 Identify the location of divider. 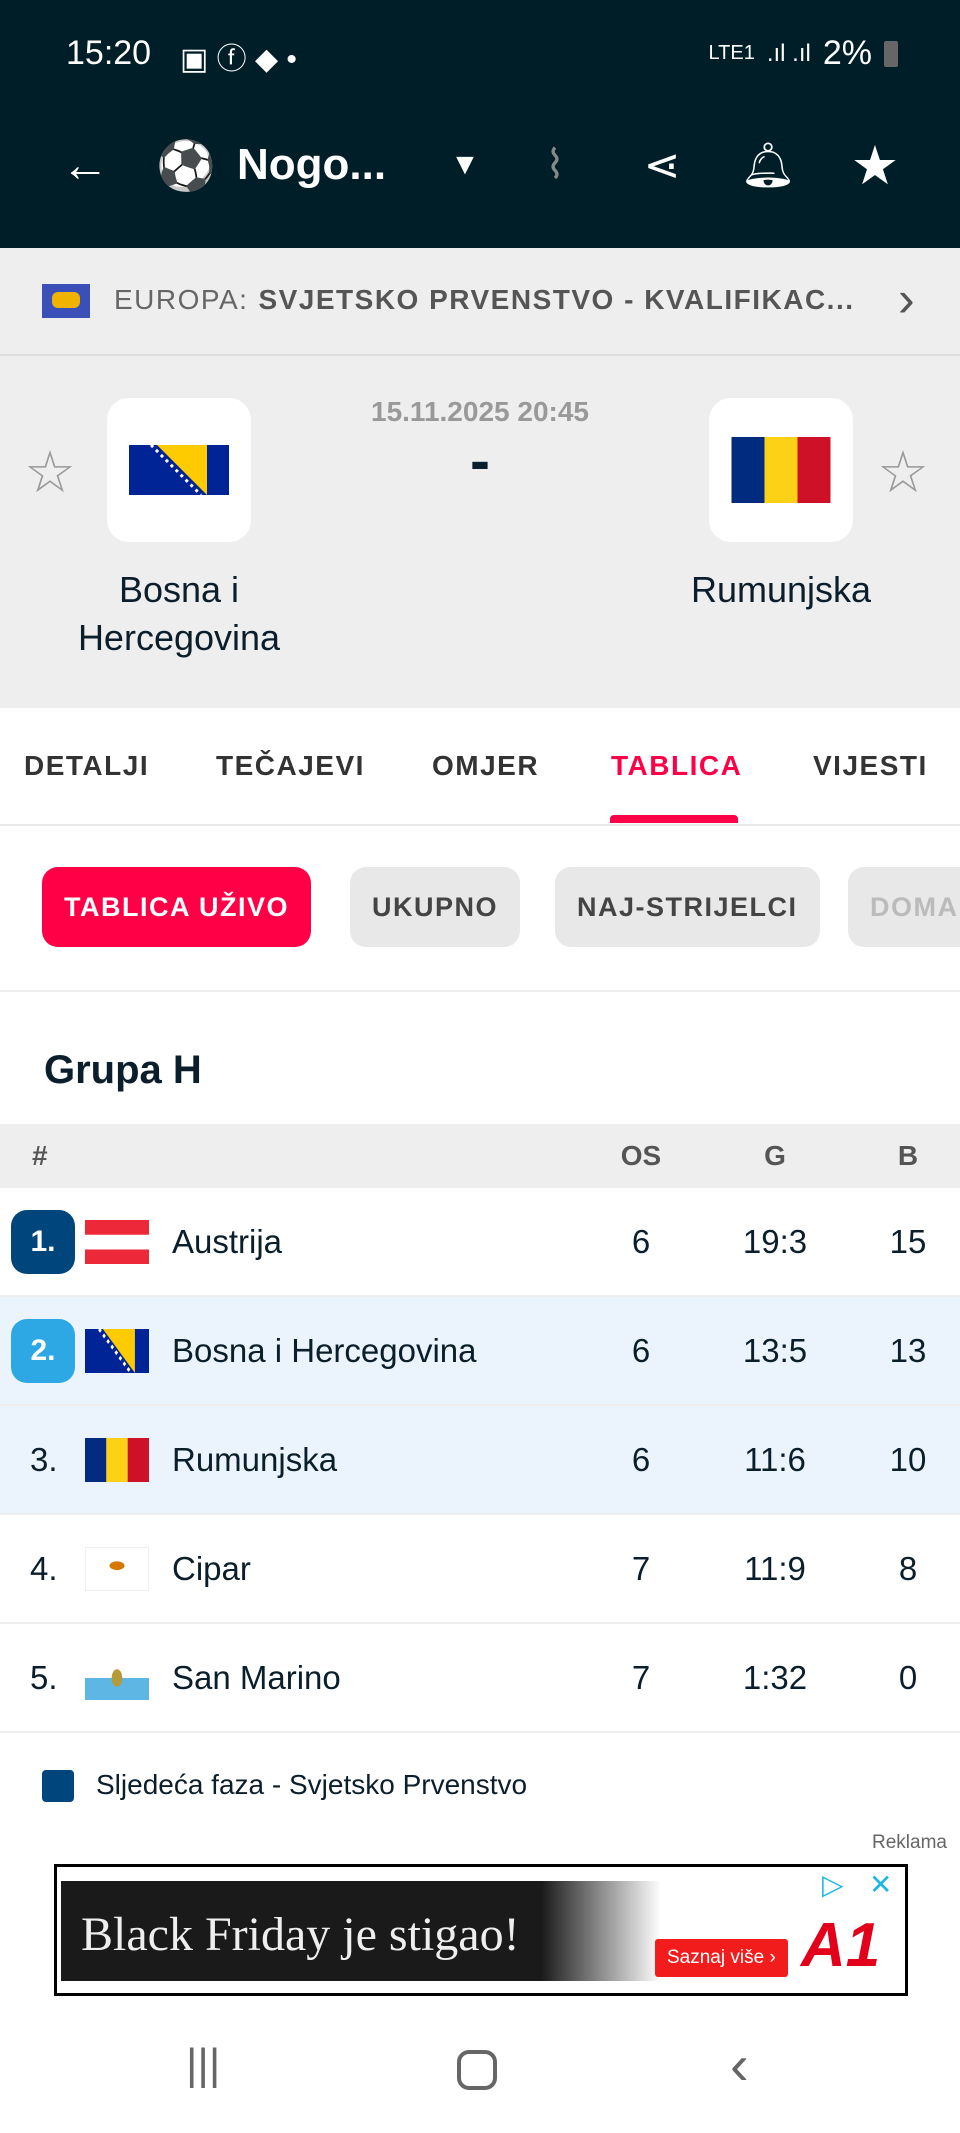
(480, 991).